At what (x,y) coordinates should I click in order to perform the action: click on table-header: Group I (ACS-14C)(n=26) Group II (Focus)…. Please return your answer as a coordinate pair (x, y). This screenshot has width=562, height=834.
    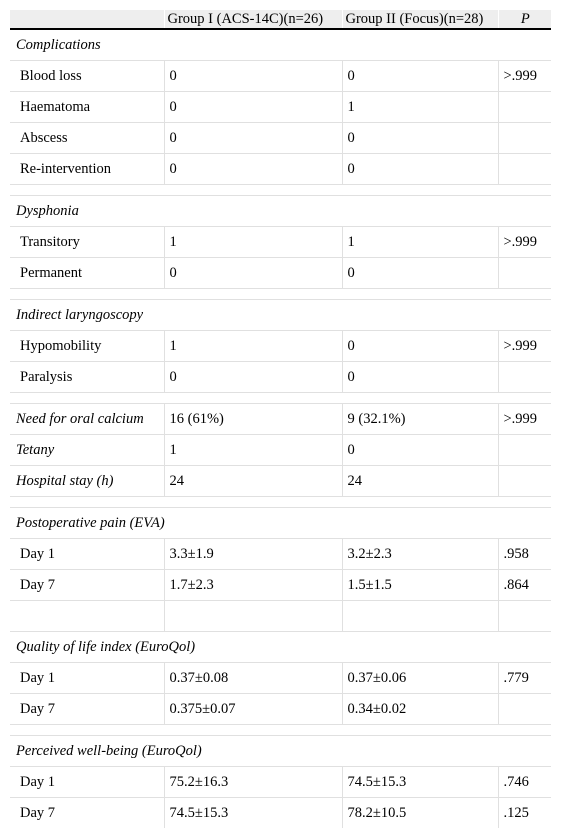
    Looking at the image, I should click on (280, 20).